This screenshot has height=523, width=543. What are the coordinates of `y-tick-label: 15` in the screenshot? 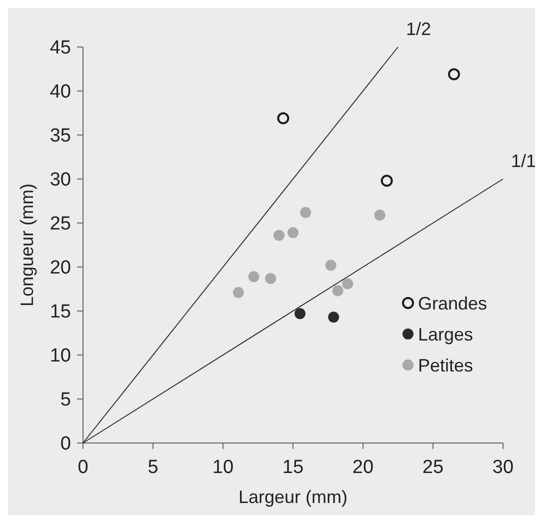 It's located at (60, 312).